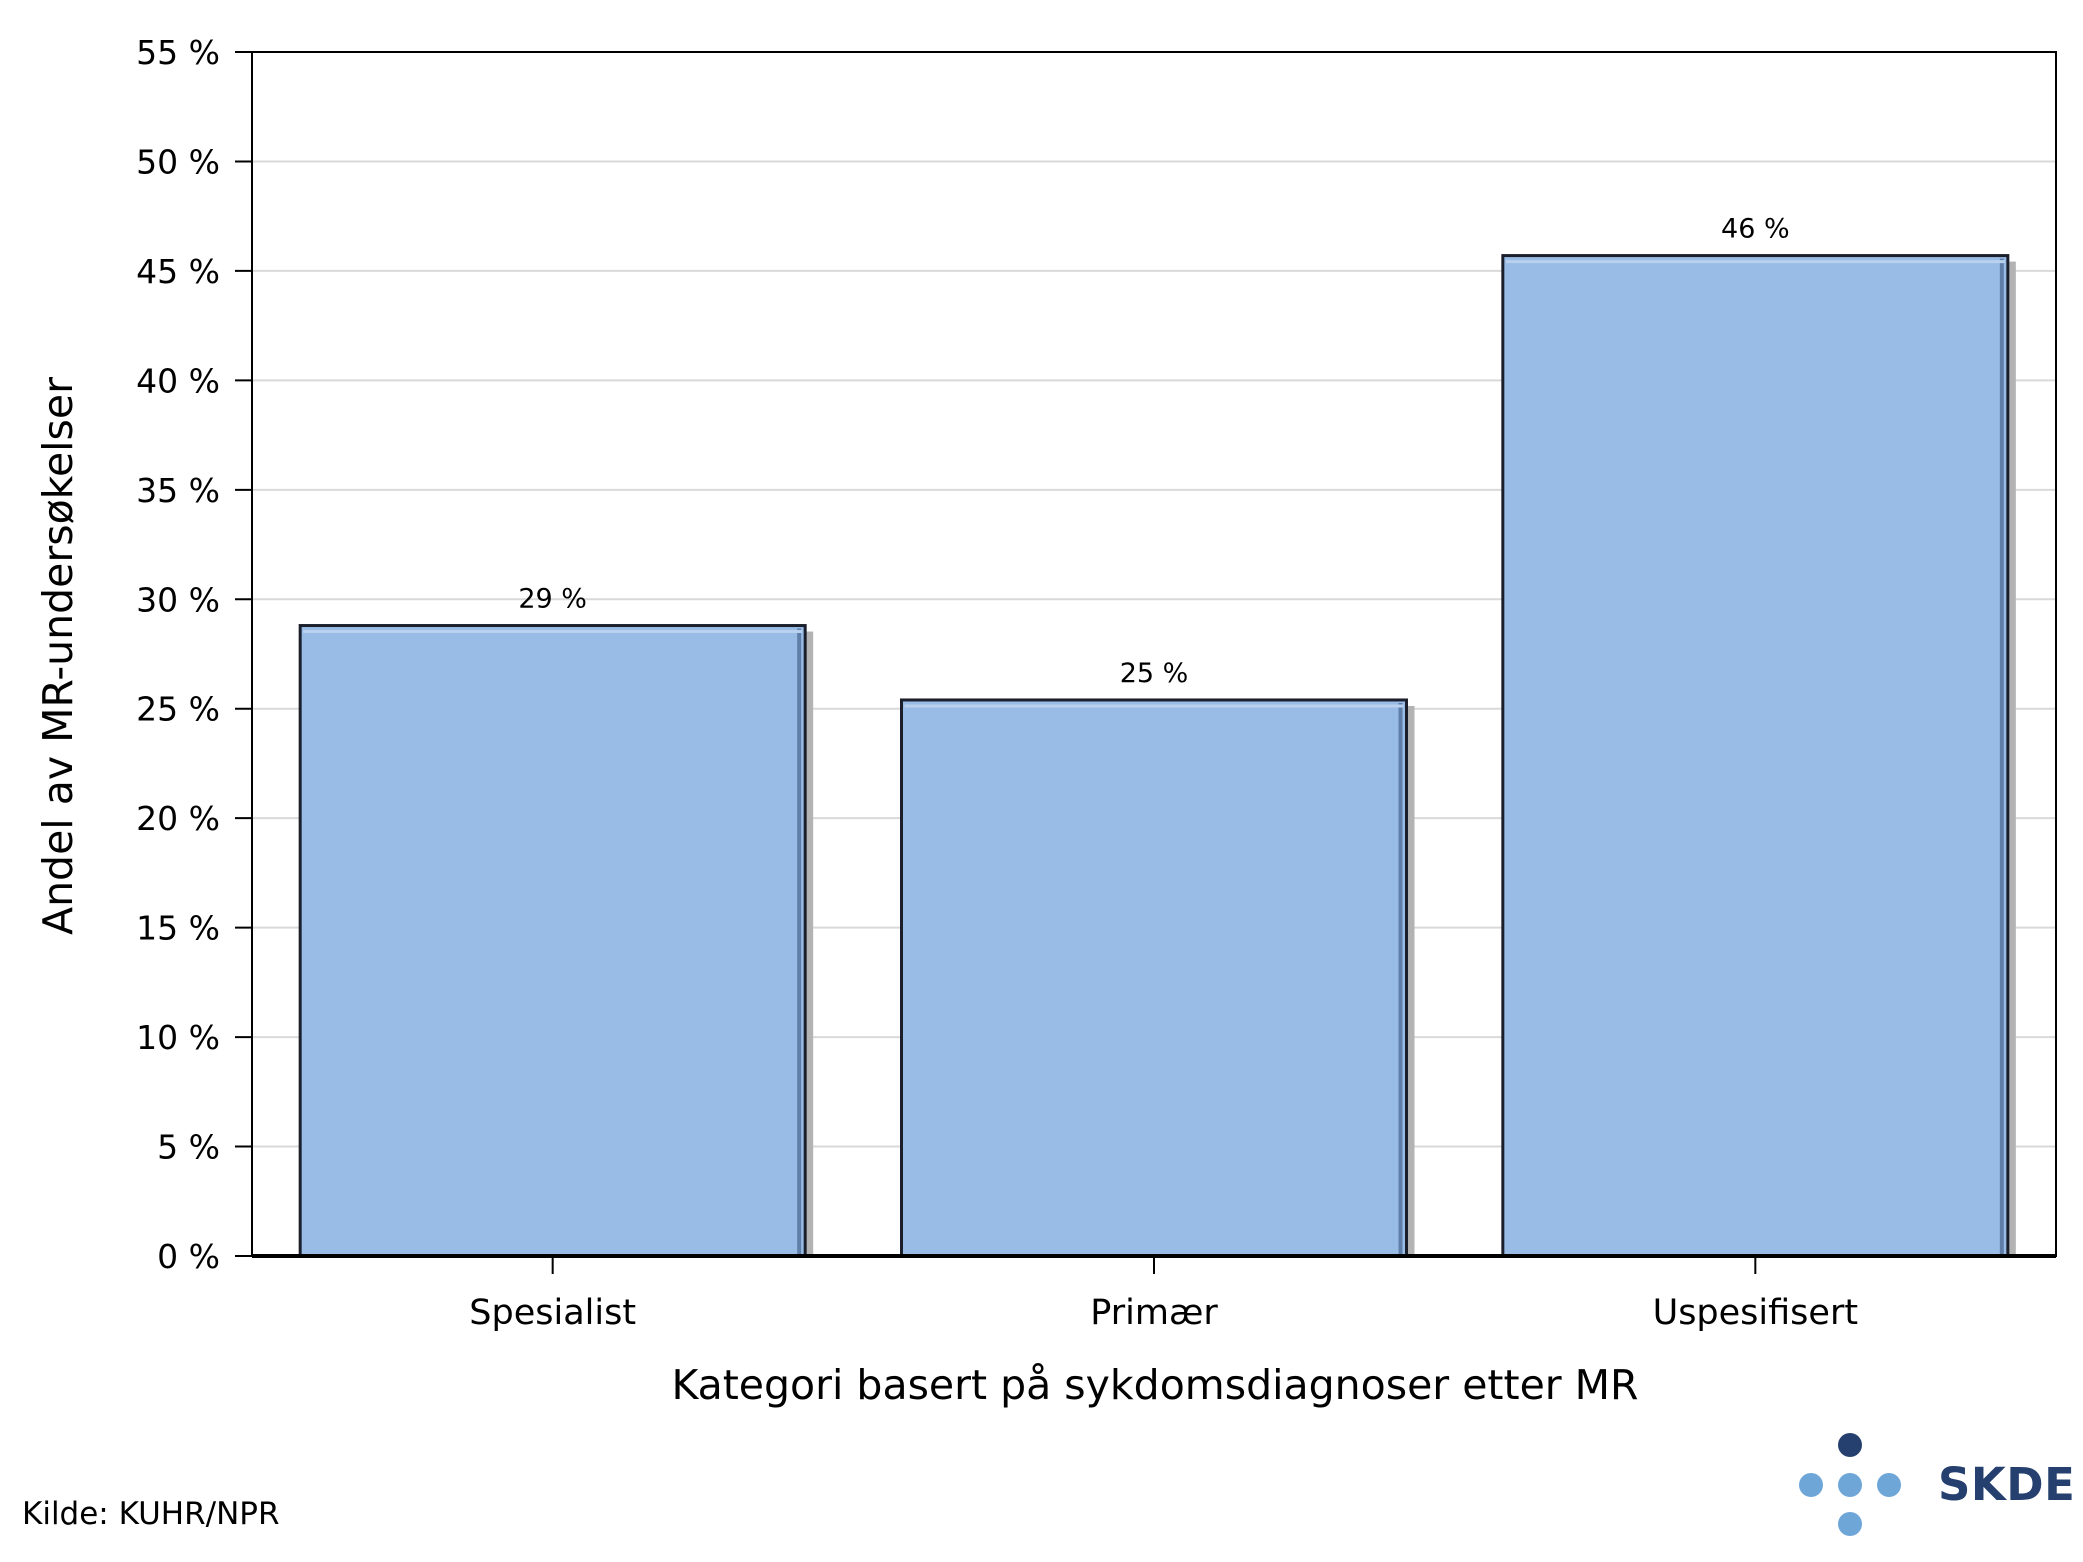  Describe the element at coordinates (178, 380) in the screenshot. I see `y-tick-label: 40 %` at that location.